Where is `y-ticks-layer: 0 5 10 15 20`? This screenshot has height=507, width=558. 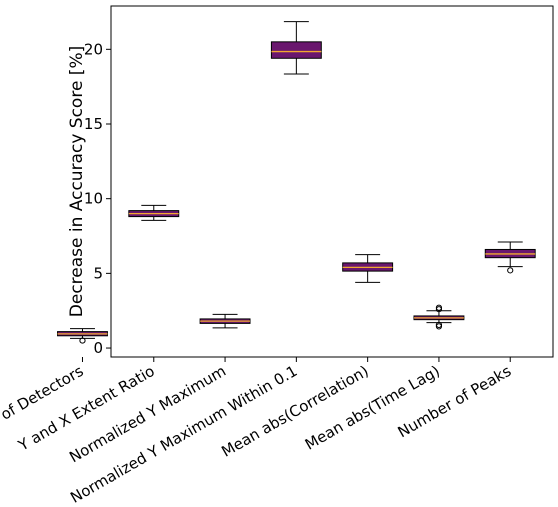 y-ticks-layer: 0 5 10 15 20 is located at coordinates (97, 198).